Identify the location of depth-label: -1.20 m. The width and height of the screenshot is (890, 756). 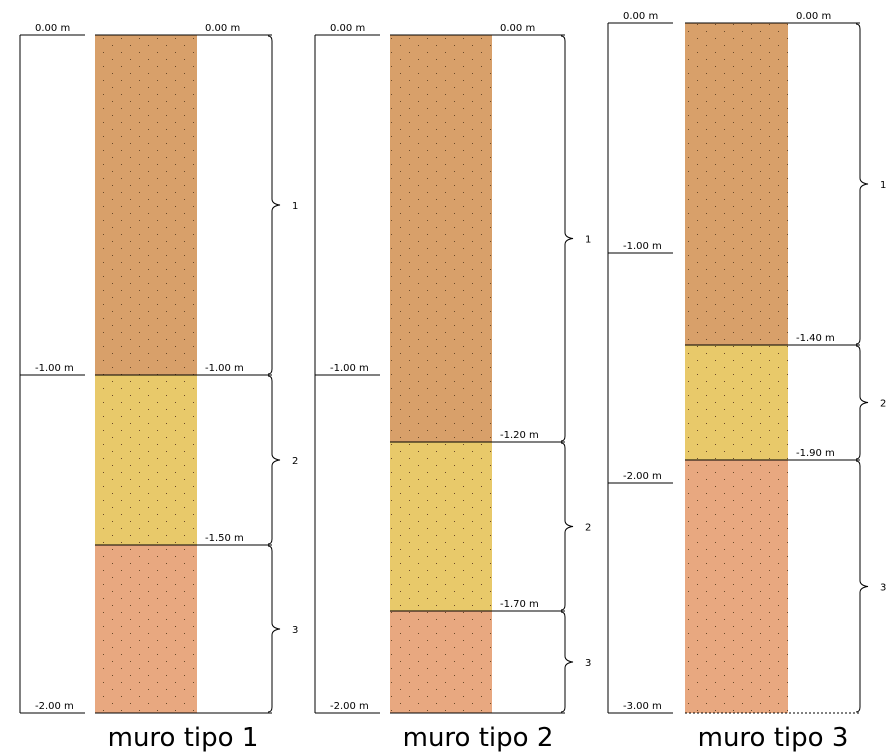
(519, 435).